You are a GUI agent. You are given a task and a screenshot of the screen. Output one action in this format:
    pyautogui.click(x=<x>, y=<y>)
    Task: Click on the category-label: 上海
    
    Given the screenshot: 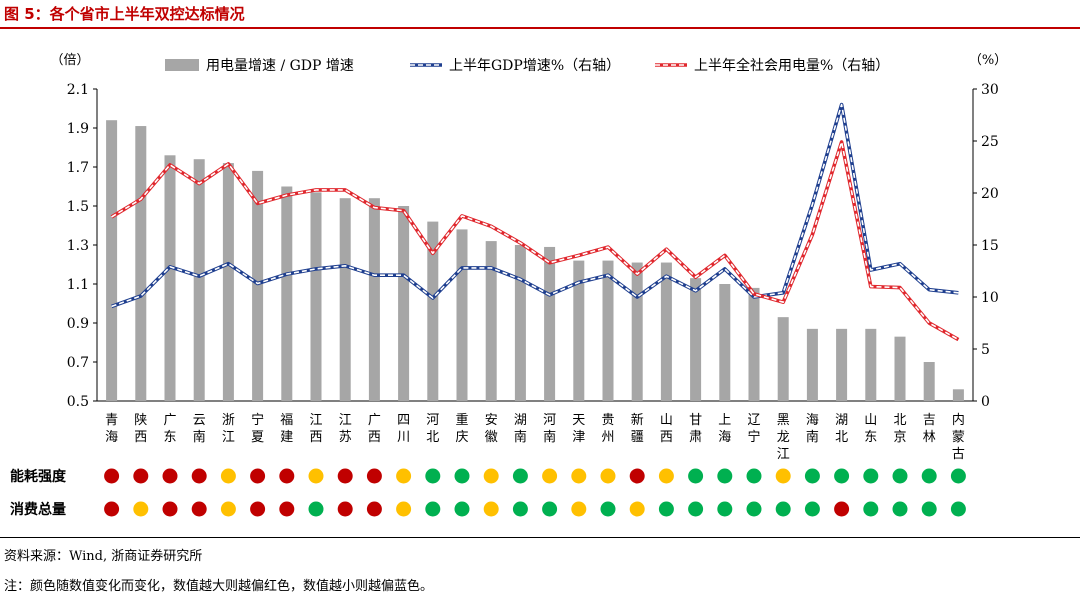 What is the action you would take?
    pyautogui.click(x=724, y=429)
    